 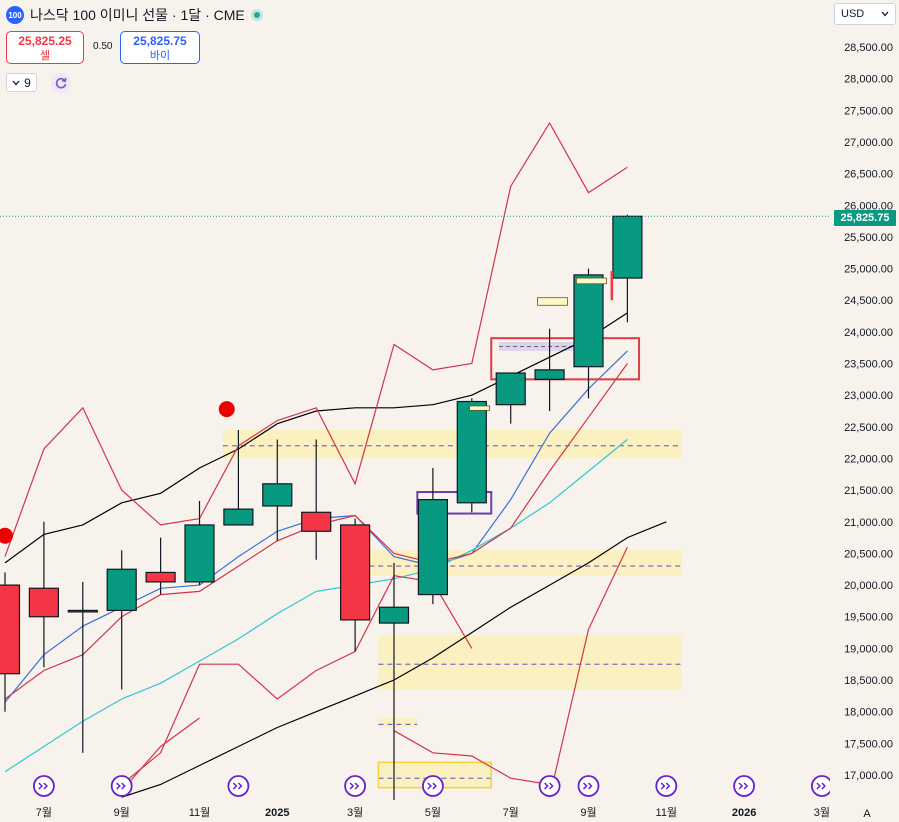 What do you see at coordinates (853, 14) in the screenshot?
I see `currency-value: USD` at bounding box center [853, 14].